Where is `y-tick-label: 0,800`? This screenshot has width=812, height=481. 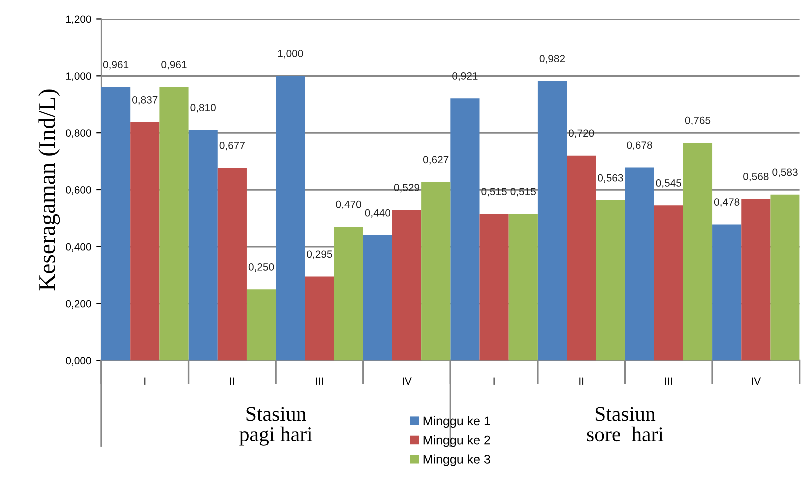 y-tick-label: 0,800 is located at coordinates (79, 134).